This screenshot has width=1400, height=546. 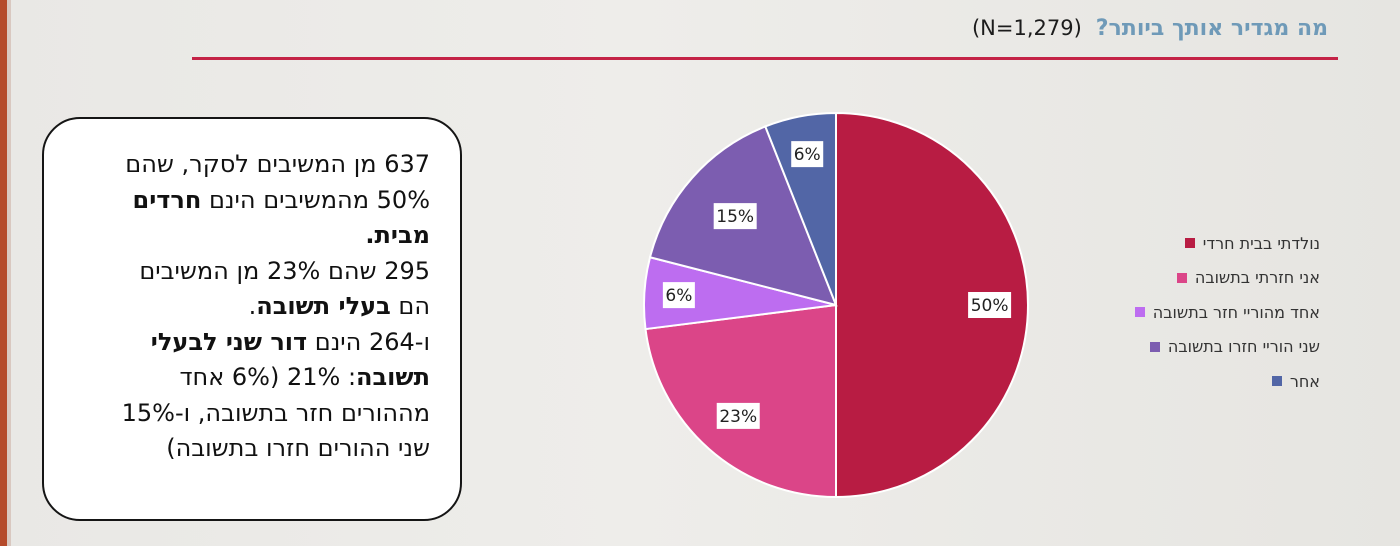 What do you see at coordinates (229, 341) in the screenshot?
I see `note-line-6-bold: דור שני לבעלי` at bounding box center [229, 341].